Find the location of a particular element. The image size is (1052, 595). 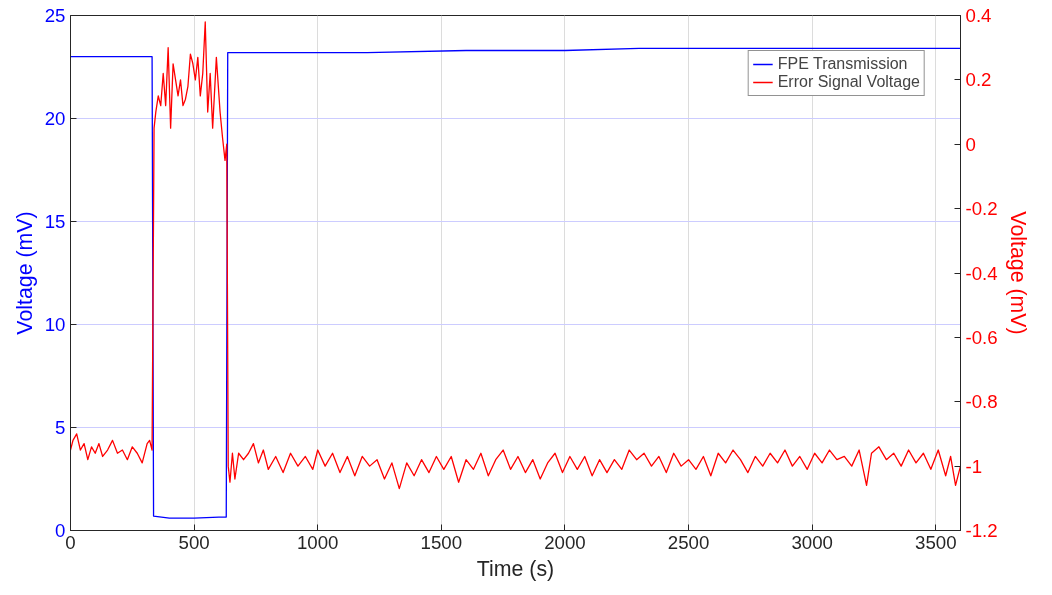

y2-tick-label: 0 is located at coordinates (970, 144).